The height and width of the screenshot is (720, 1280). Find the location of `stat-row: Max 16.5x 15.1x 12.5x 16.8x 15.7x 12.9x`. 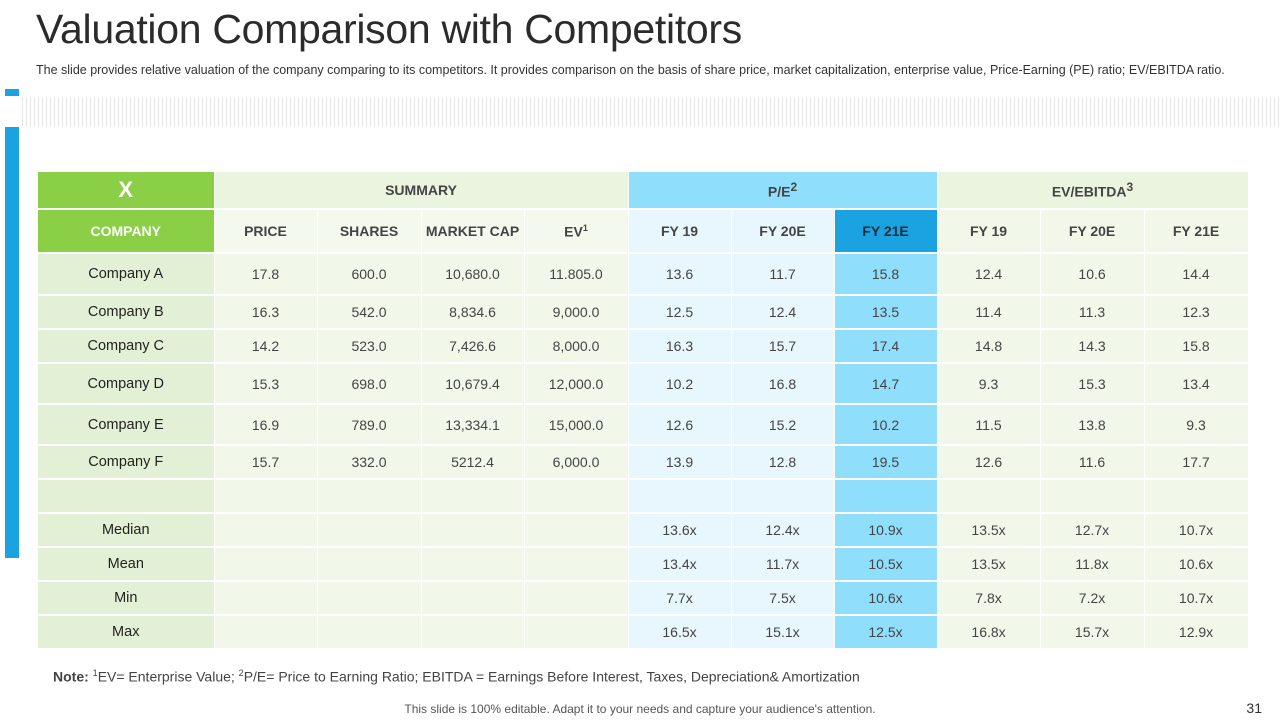

stat-row: Max 16.5x 15.1x 12.5x 16.8x 15.7x 12.9x is located at coordinates (643, 632).